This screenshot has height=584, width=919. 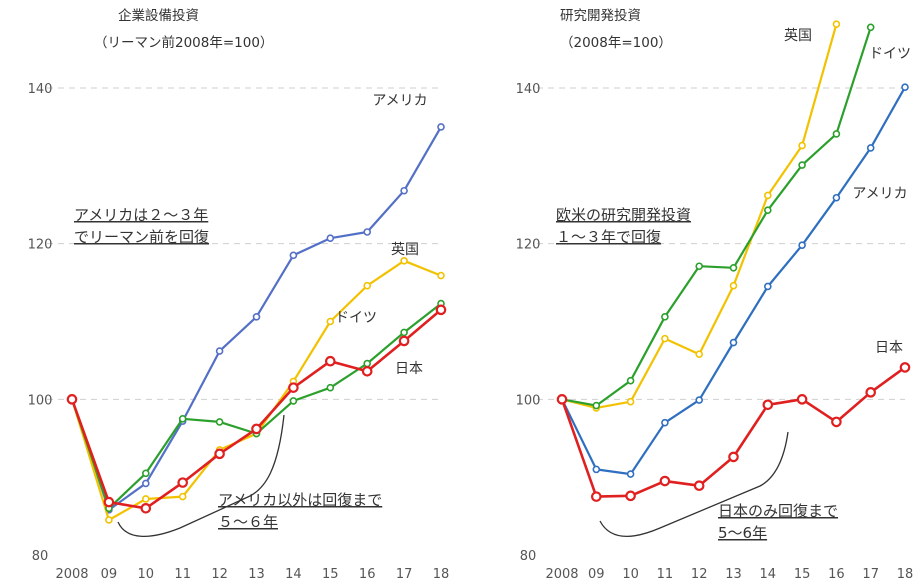 I want to click on chart2-series-label: アメリカ, so click(x=879, y=194).